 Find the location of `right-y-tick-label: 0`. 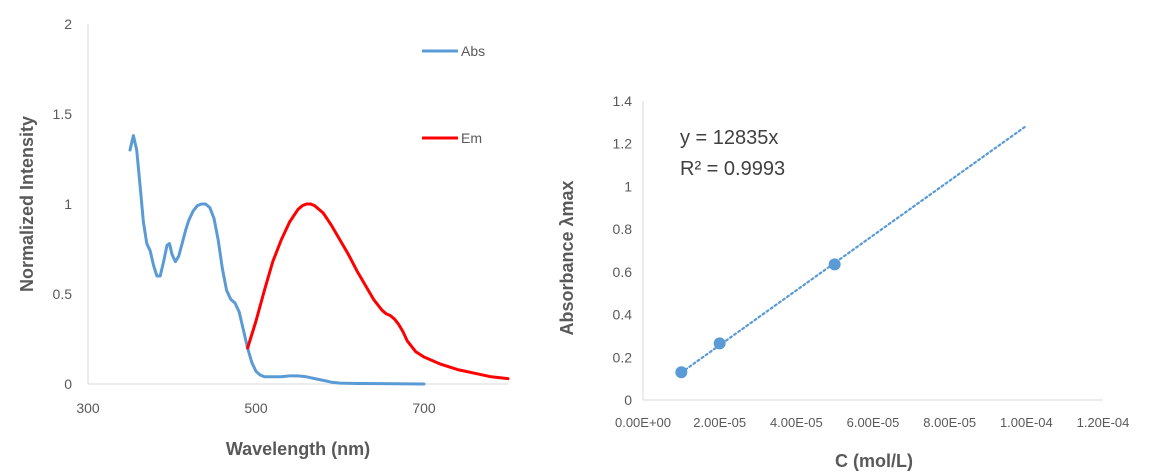

right-y-tick-label: 0 is located at coordinates (628, 400).